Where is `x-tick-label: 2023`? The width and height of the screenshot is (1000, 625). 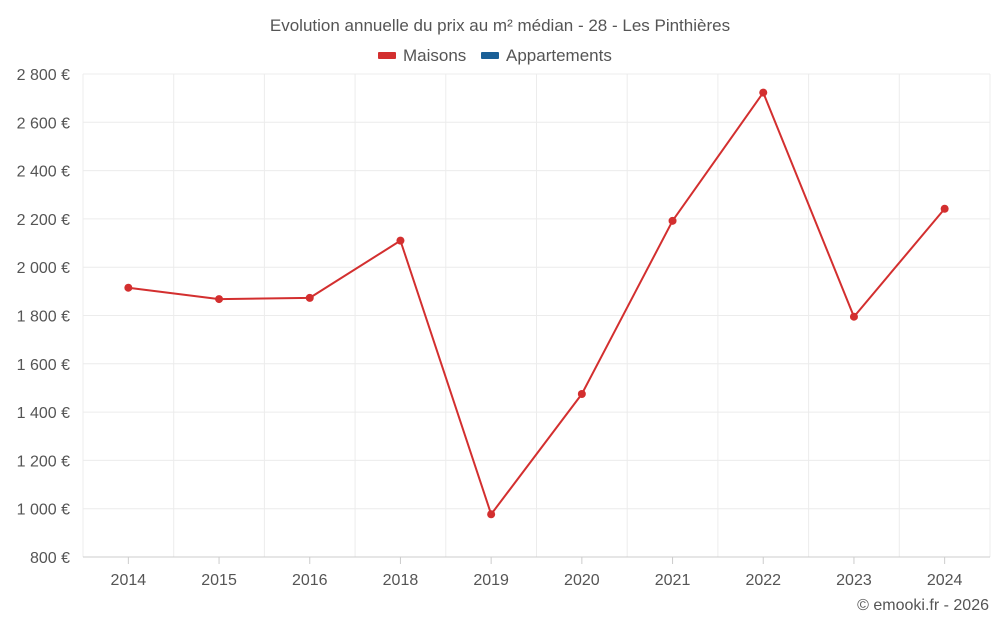
x-tick-label: 2023 is located at coordinates (854, 580).